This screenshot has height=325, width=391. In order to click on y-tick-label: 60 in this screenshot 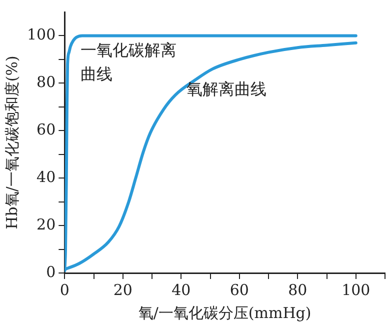, I will do `click(46, 129)`.